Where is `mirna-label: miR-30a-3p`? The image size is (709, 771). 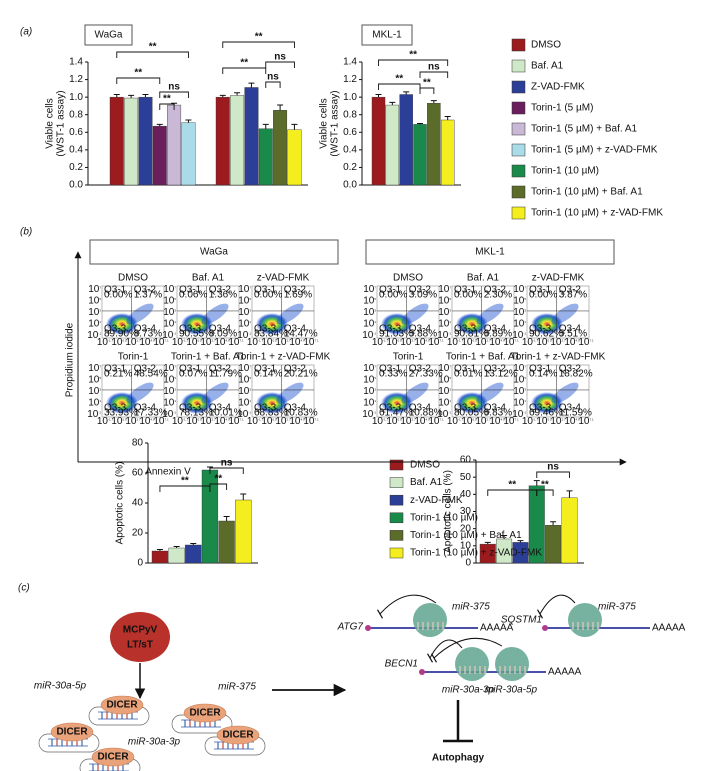
mirna-label: miR-30a-3p is located at coordinates (468, 690).